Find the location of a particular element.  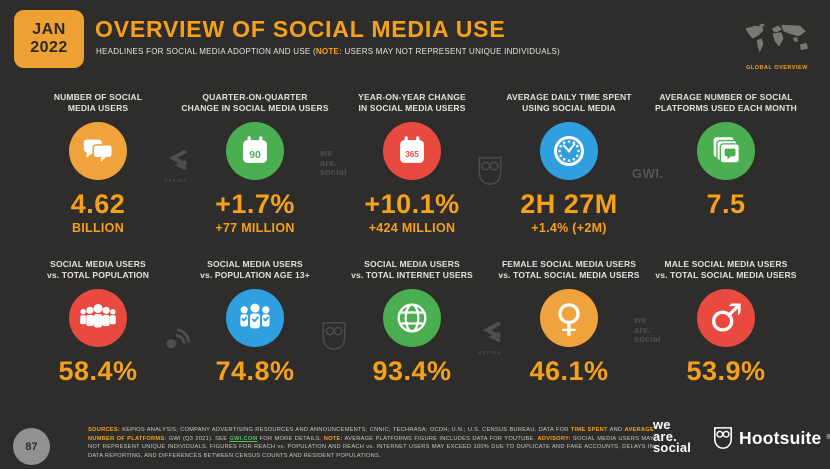

stat-value: 58.4% is located at coordinates (98, 371).